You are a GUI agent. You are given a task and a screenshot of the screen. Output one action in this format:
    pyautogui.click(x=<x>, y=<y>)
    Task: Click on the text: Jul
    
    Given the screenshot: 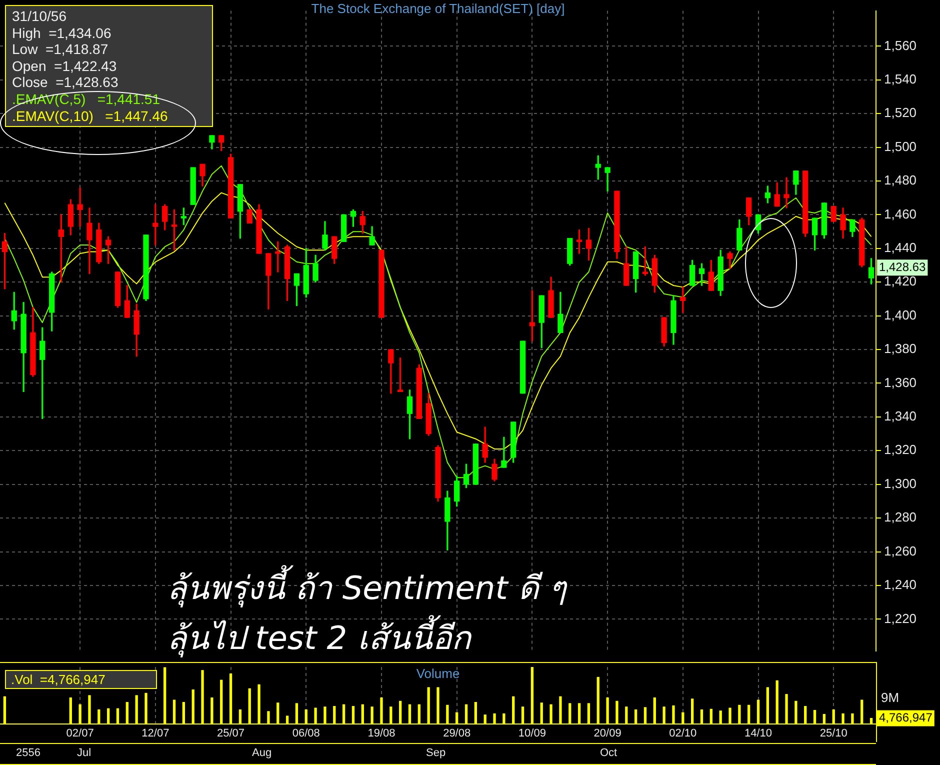 What is the action you would take?
    pyautogui.click(x=84, y=753)
    